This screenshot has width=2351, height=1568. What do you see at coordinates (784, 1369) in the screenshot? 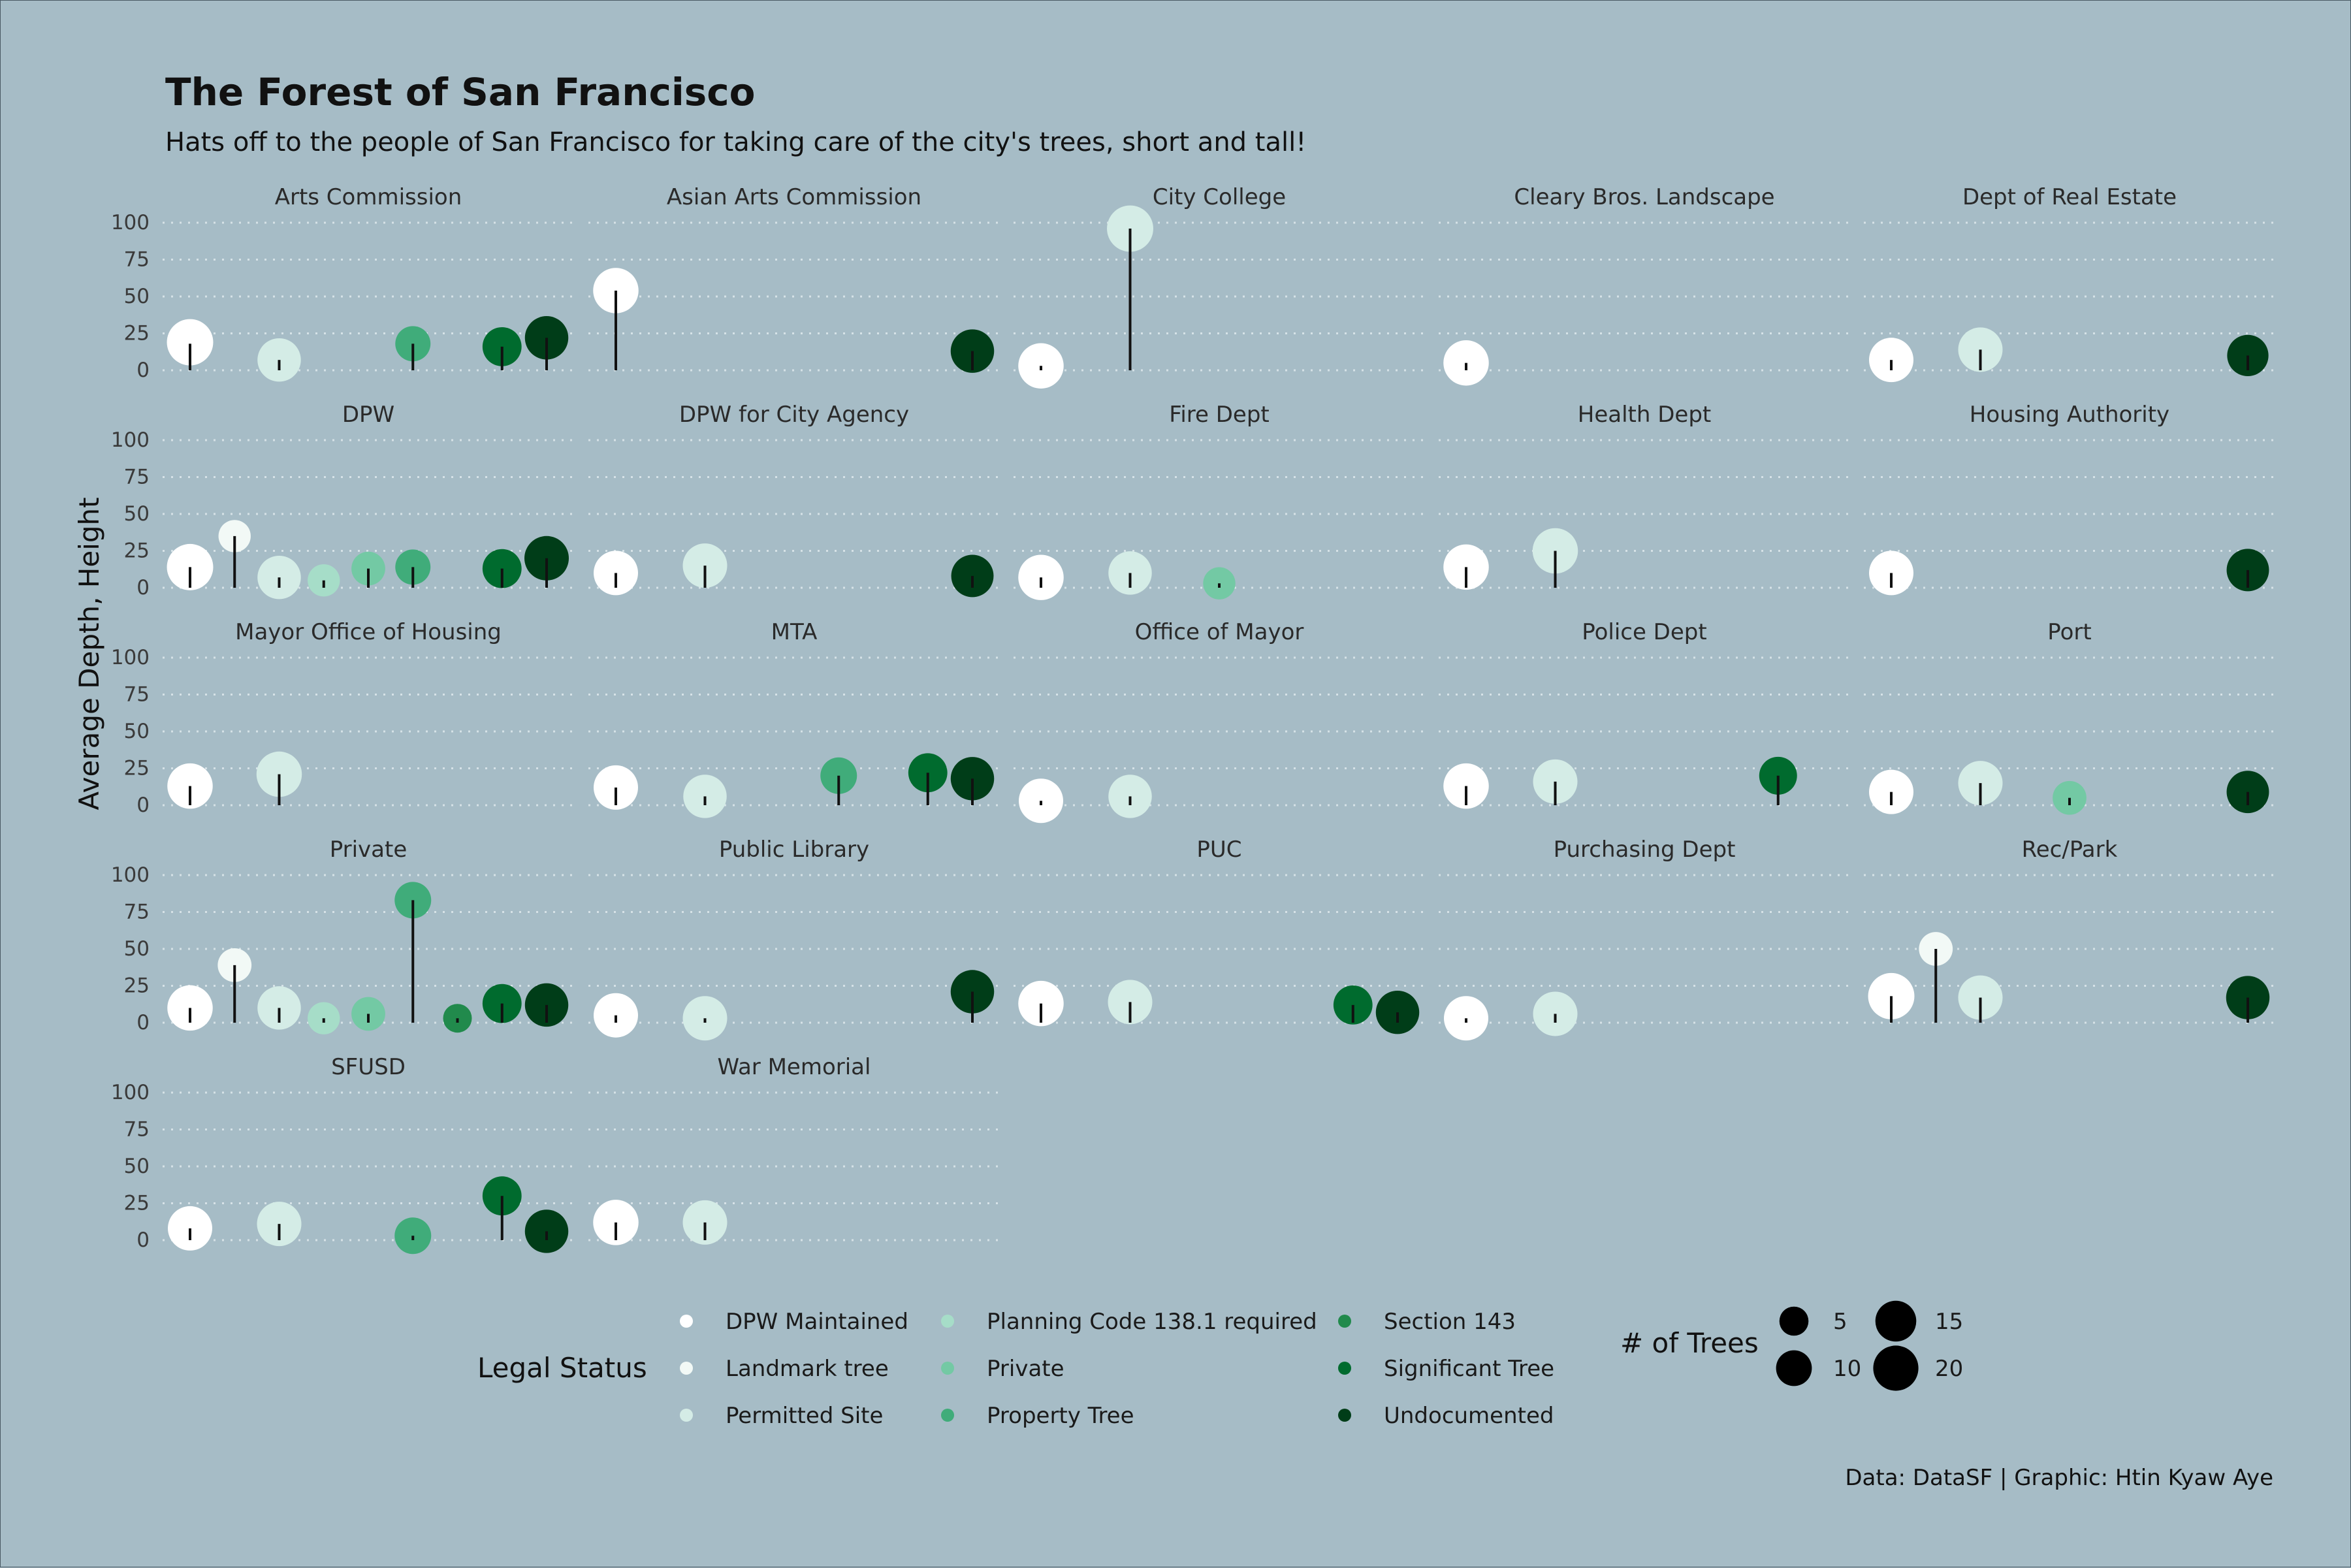
I see `legend-item-landmark-tree: Landmark tree` at bounding box center [784, 1369].